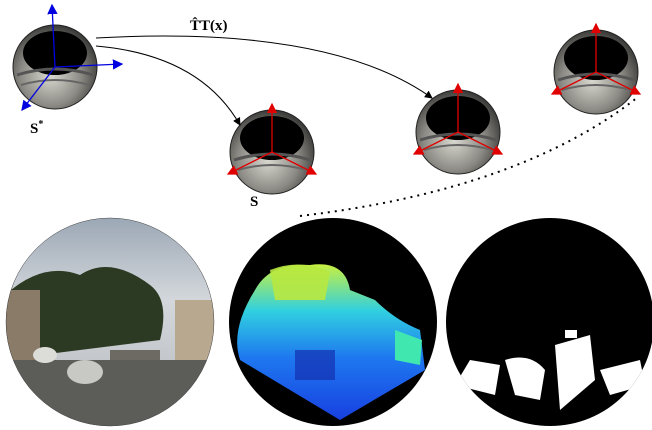 The height and width of the screenshot is (430, 652). I want to click on reference-label: S*, so click(36, 128).